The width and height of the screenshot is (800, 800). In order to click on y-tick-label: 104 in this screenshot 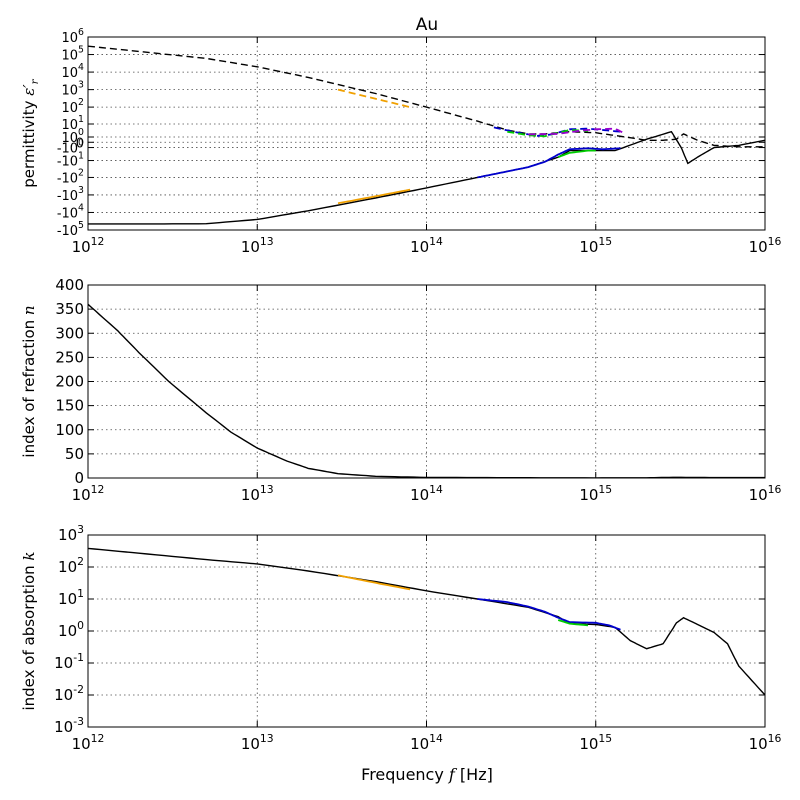, I will do `click(73, 71)`.